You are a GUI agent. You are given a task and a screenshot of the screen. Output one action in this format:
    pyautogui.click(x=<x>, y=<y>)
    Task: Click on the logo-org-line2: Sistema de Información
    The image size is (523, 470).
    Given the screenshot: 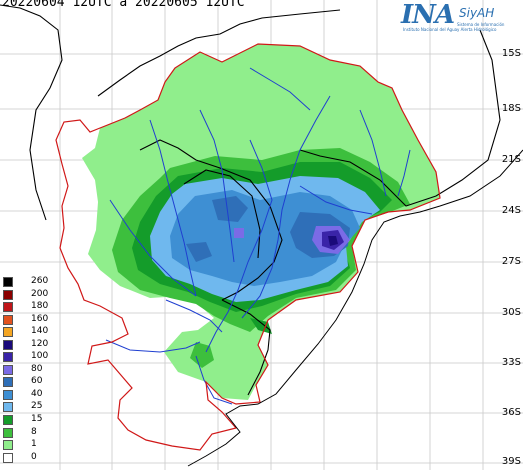 What is the action you would take?
    pyautogui.click(x=481, y=24)
    